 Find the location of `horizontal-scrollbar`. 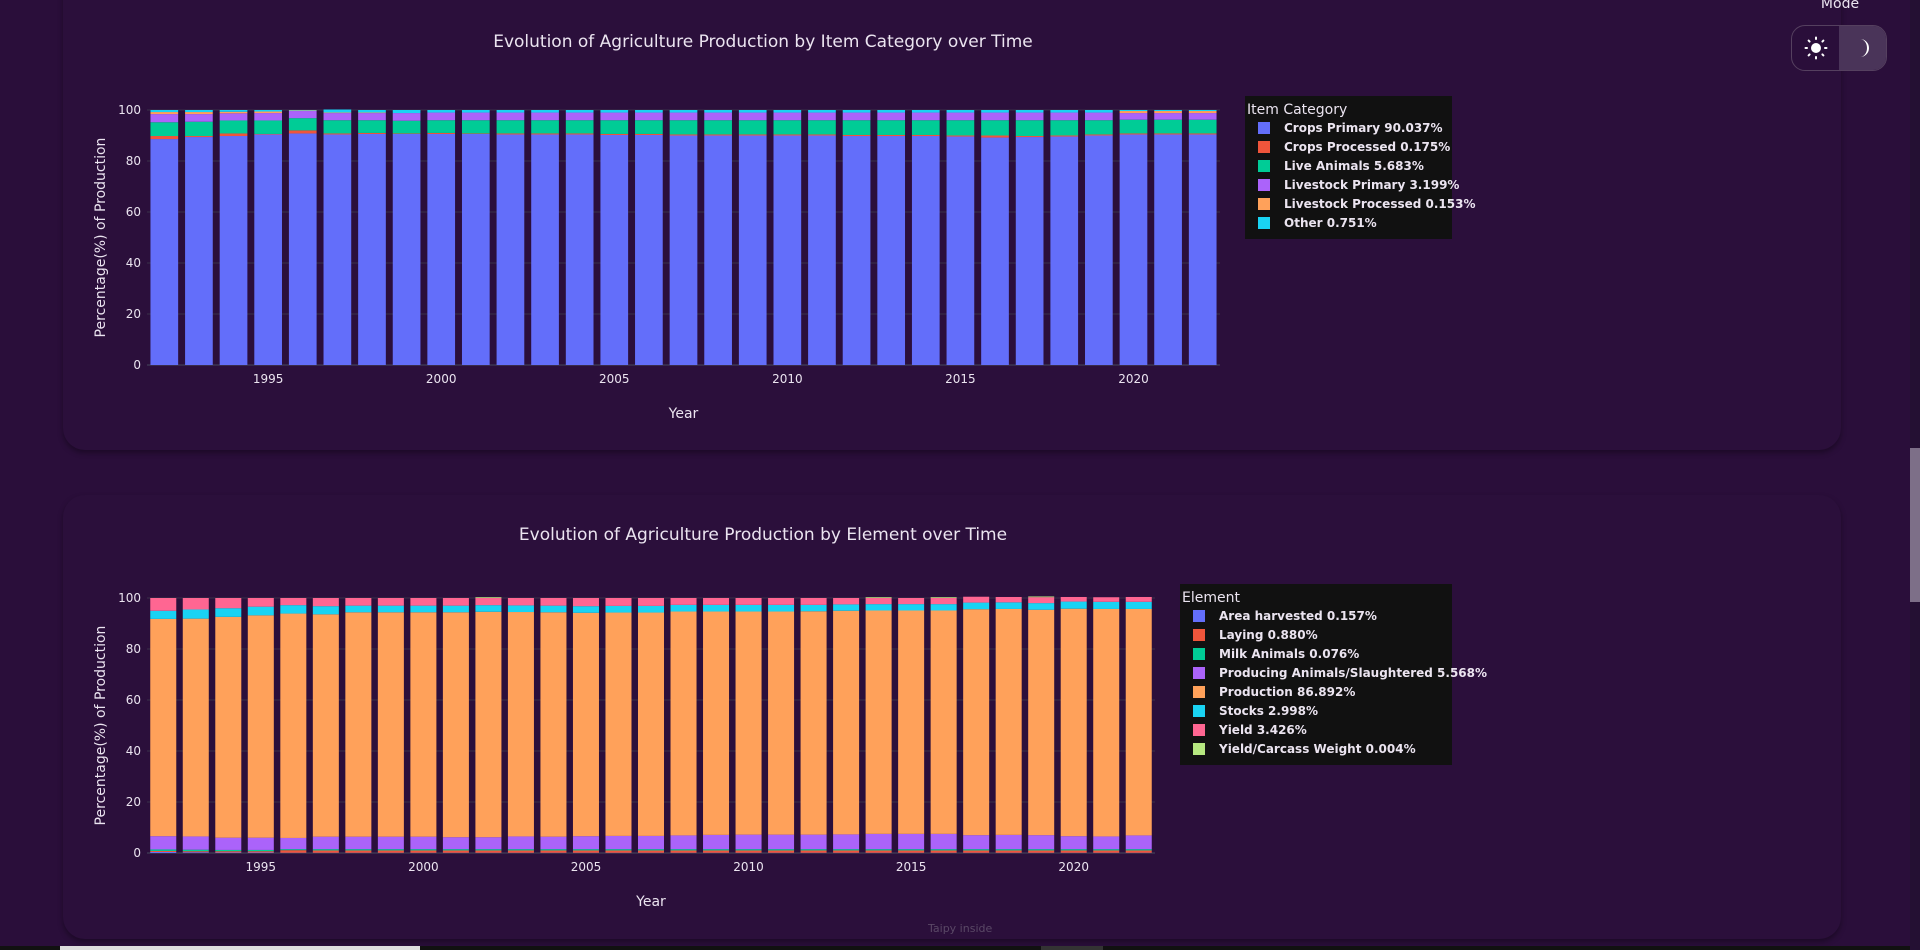

horizontal-scrollbar is located at coordinates (955, 948).